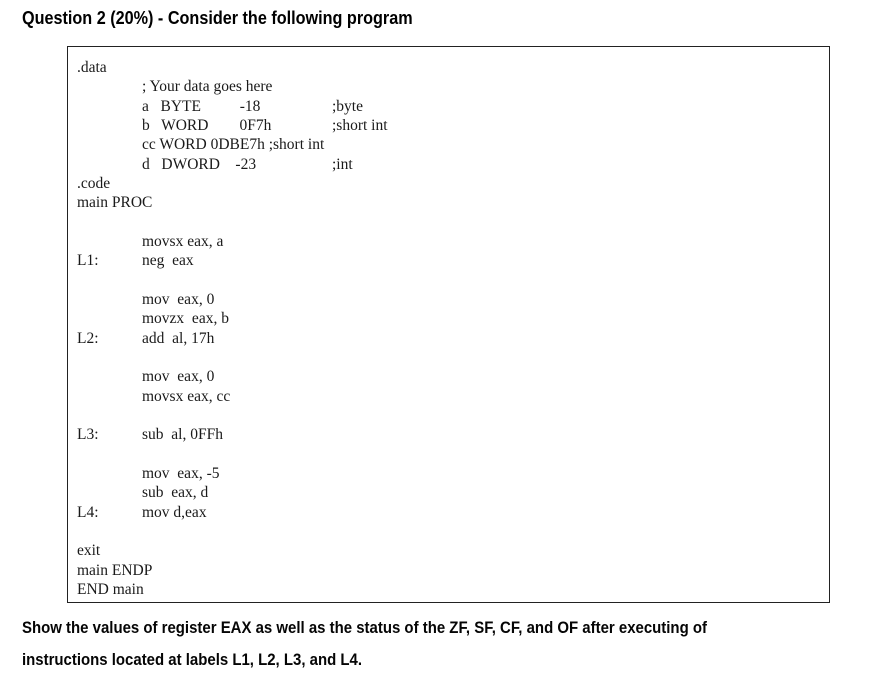 The width and height of the screenshot is (874, 677). Describe the element at coordinates (88, 512) in the screenshot. I see `code-label: L4:` at that location.